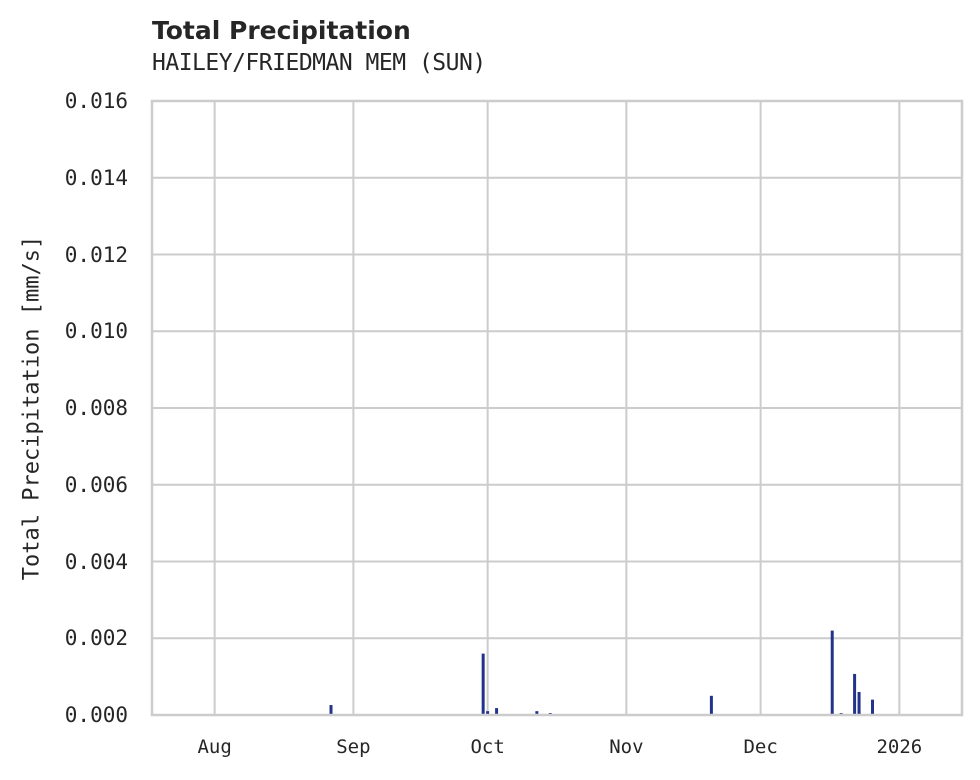 This screenshot has height=780, width=980. I want to click on x-tick-label: Dec, so click(760, 747).